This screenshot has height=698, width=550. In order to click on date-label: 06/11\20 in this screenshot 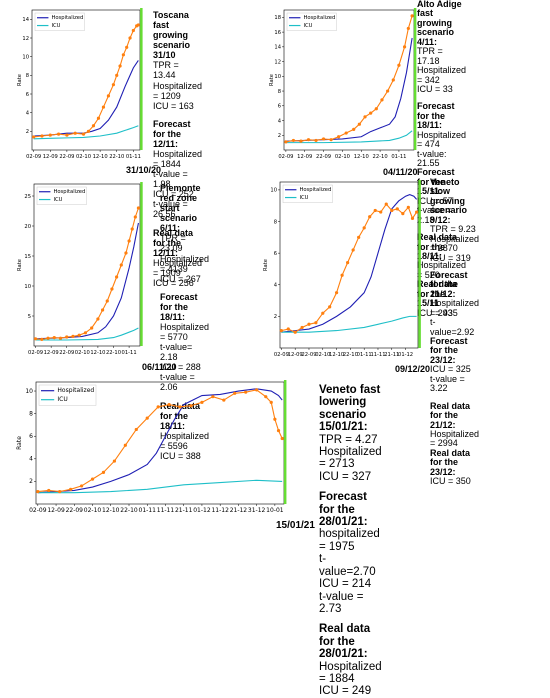, I will do `click(159, 367)`.